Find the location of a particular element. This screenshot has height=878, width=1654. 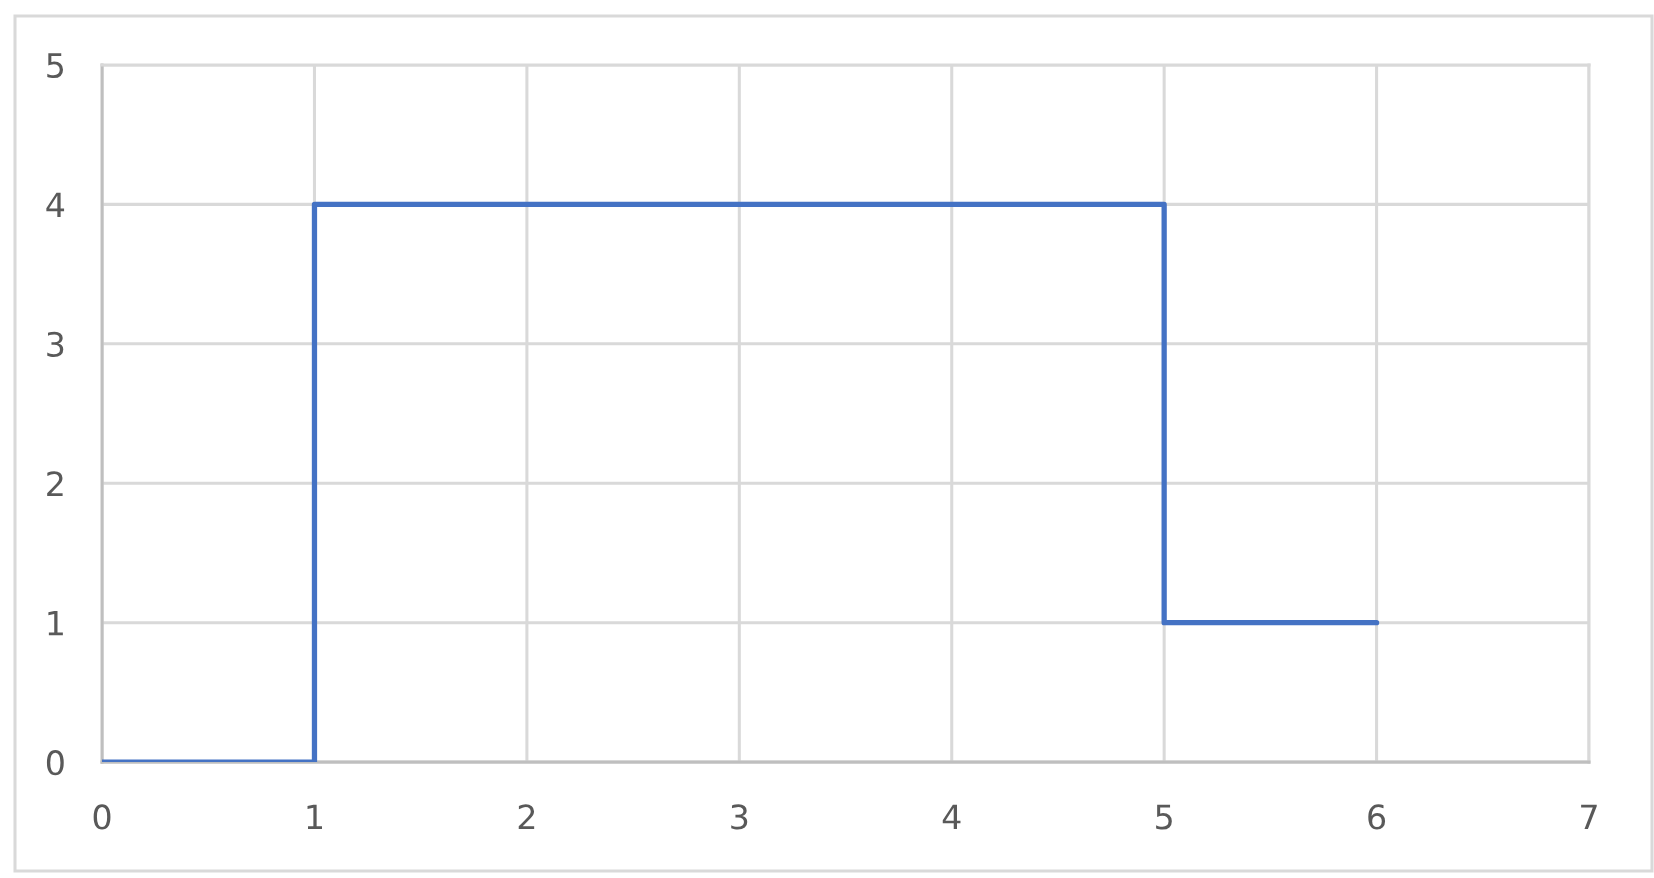

y-tick-label: 5 is located at coordinates (55, 66).